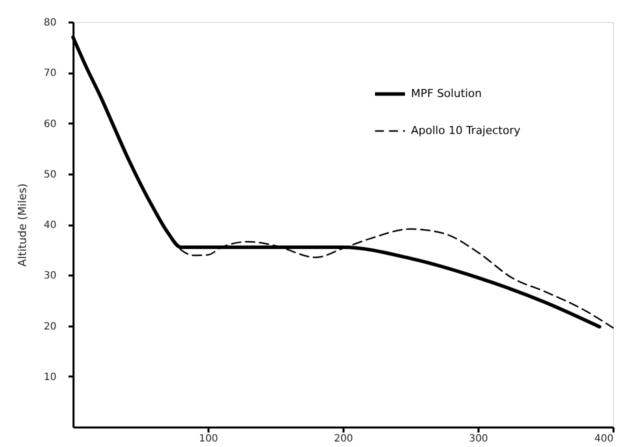  I want to click on y-tick-label: 20, so click(50, 326).